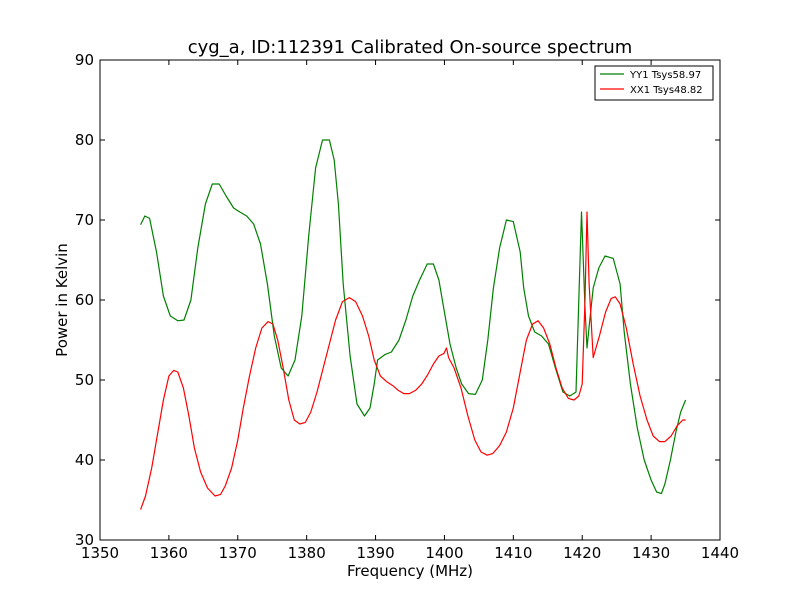 This screenshot has height=600, width=800. Describe the element at coordinates (582, 553) in the screenshot. I see `x-tick-label: 1420` at that location.